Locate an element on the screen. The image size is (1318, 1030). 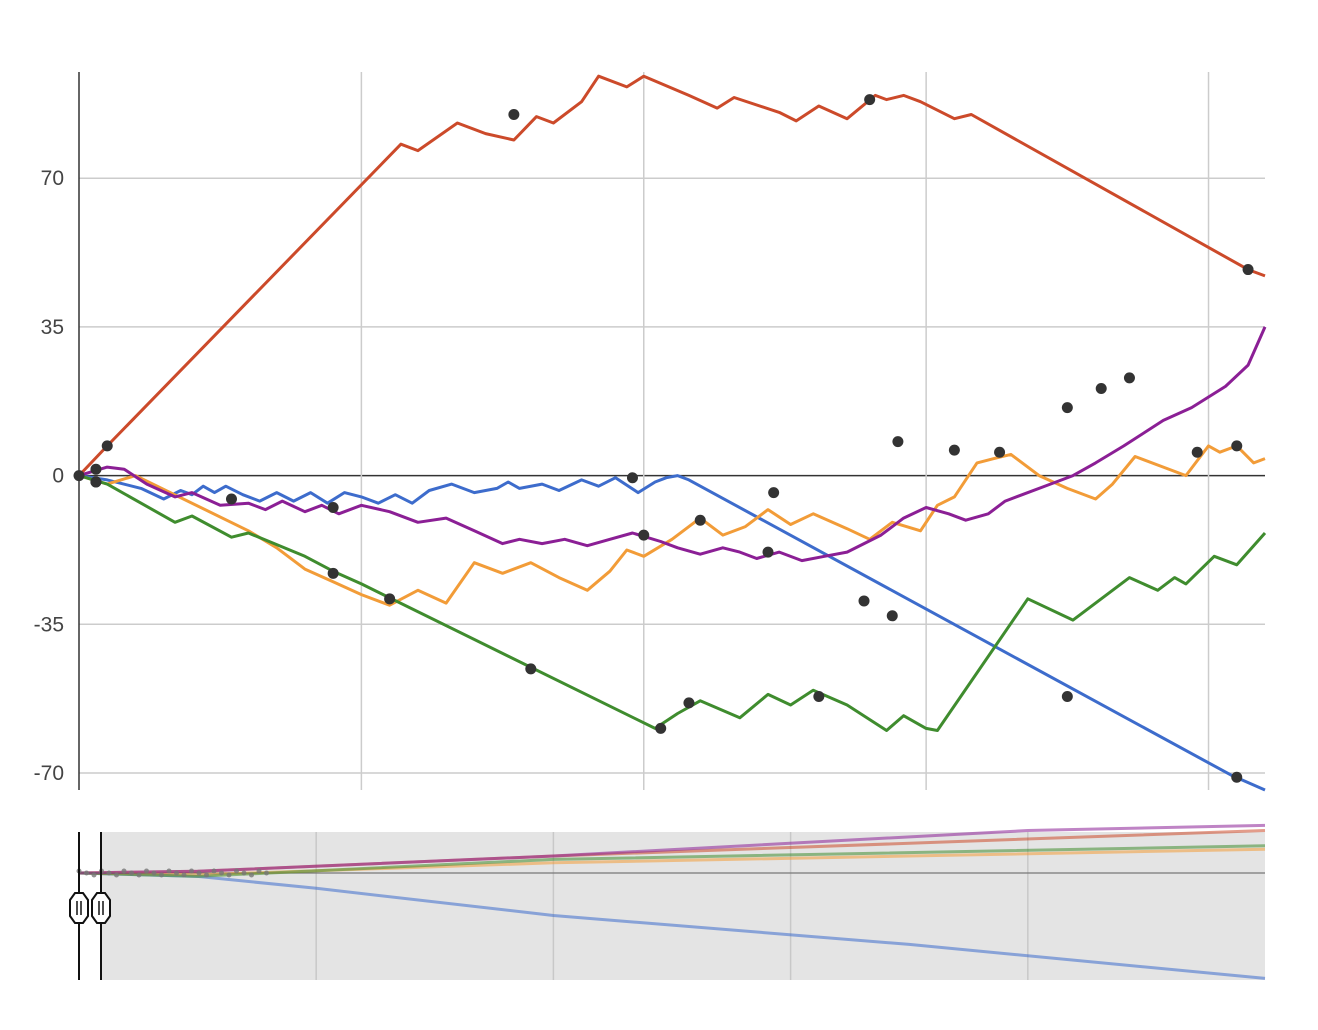
y-axis-ticks: -70 -35 0 35 70 is located at coordinates (49, 476).